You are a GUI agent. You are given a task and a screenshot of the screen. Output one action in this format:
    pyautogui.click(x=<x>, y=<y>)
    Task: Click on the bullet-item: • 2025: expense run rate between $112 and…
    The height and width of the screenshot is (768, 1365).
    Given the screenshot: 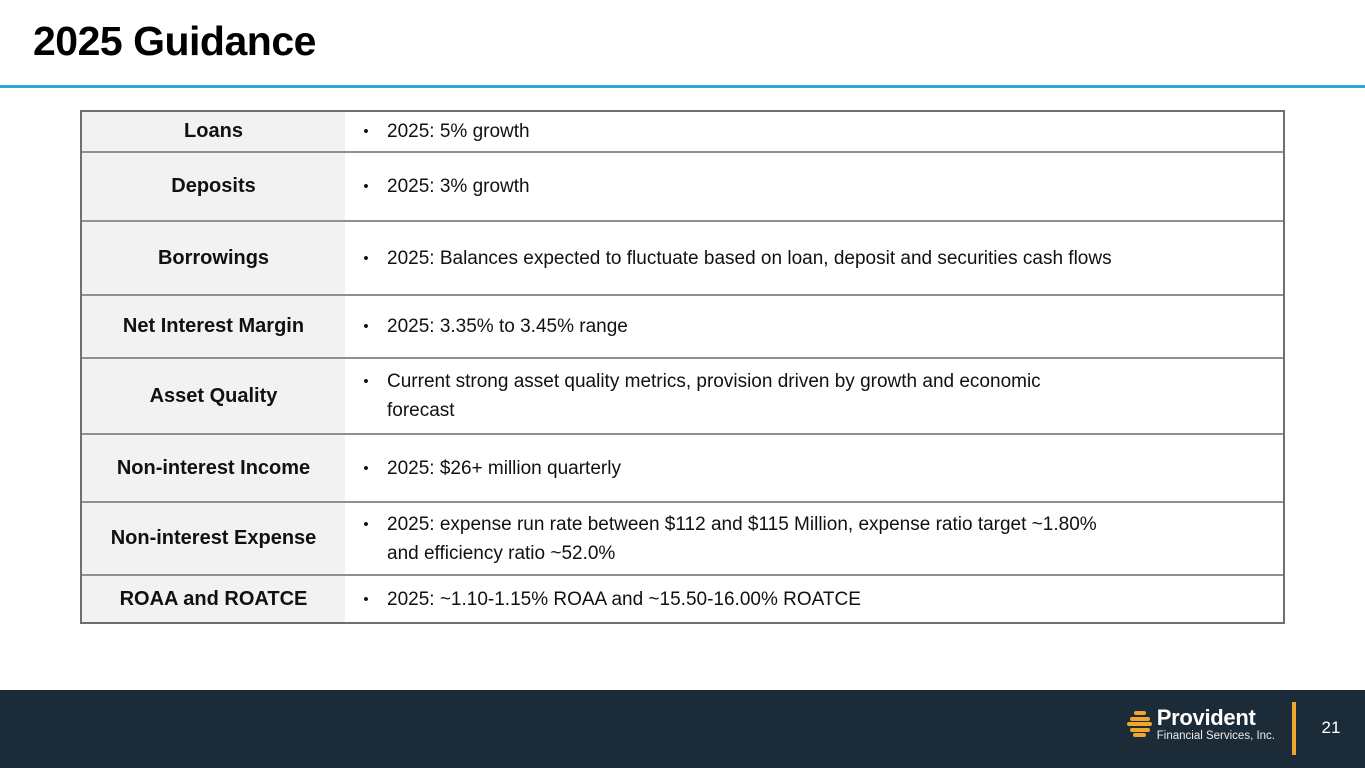 What is the action you would take?
    pyautogui.click(x=804, y=539)
    